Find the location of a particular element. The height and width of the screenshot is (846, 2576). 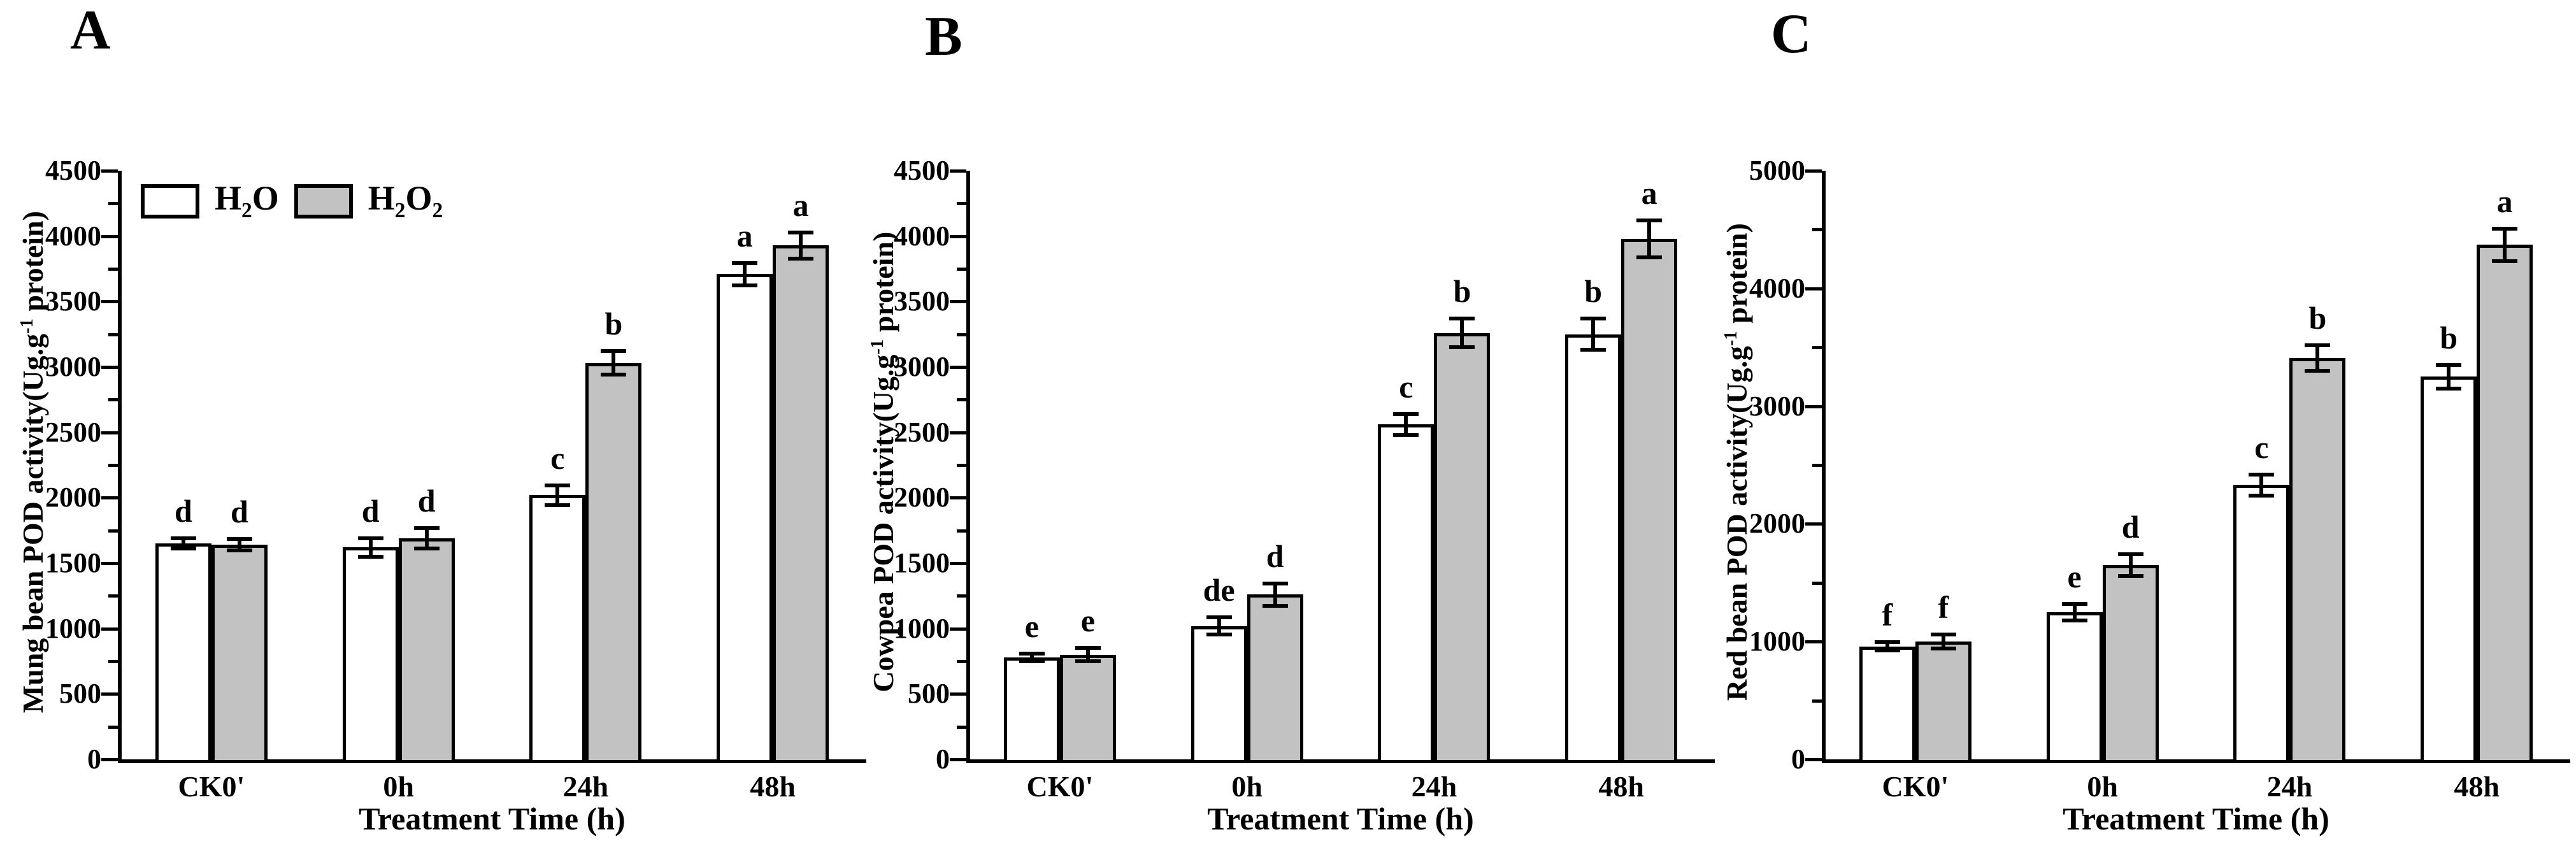

category-label: 48h is located at coordinates (773, 787).